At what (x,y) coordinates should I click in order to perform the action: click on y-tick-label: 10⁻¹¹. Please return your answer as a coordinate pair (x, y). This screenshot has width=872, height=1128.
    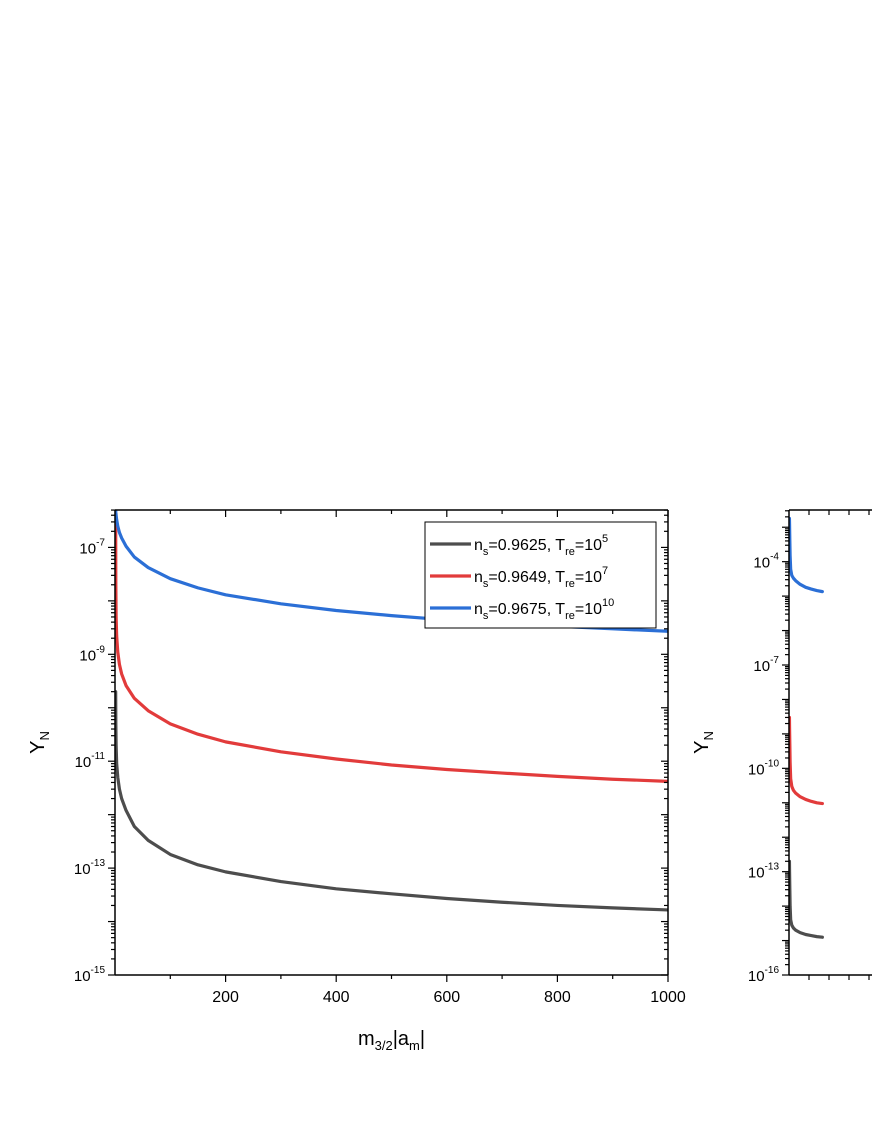
    Looking at the image, I should click on (90, 761).